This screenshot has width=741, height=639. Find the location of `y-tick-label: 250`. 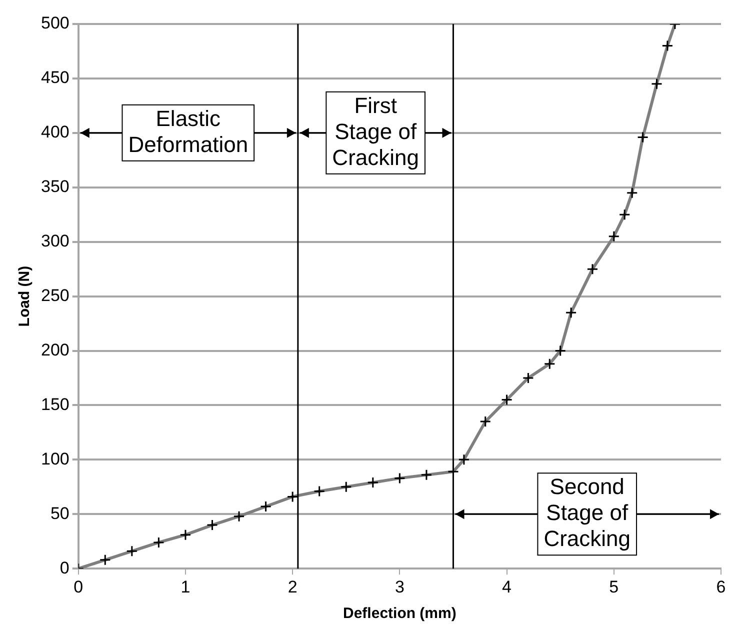

y-tick-label: 250 is located at coordinates (55, 295).